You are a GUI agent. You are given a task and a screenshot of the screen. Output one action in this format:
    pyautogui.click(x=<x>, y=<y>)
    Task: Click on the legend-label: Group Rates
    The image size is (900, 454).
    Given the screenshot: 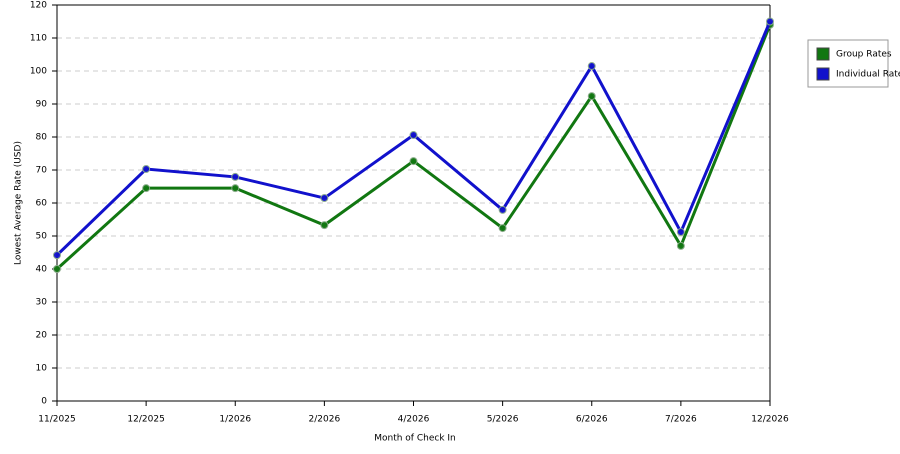 What is the action you would take?
    pyautogui.click(x=864, y=55)
    